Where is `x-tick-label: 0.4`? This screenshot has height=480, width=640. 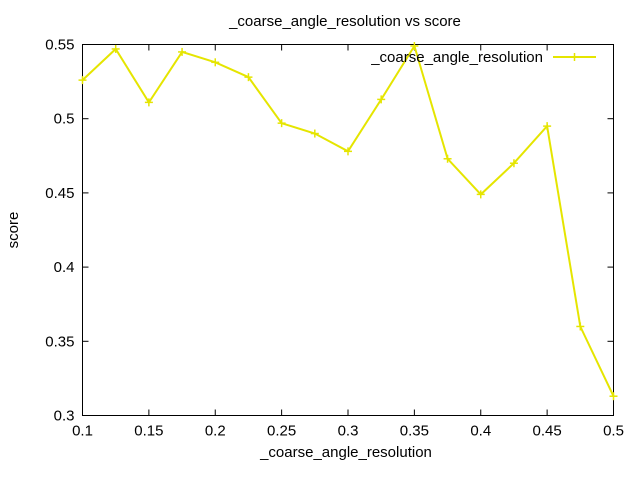 x-tick-label: 0.4 is located at coordinates (480, 431).